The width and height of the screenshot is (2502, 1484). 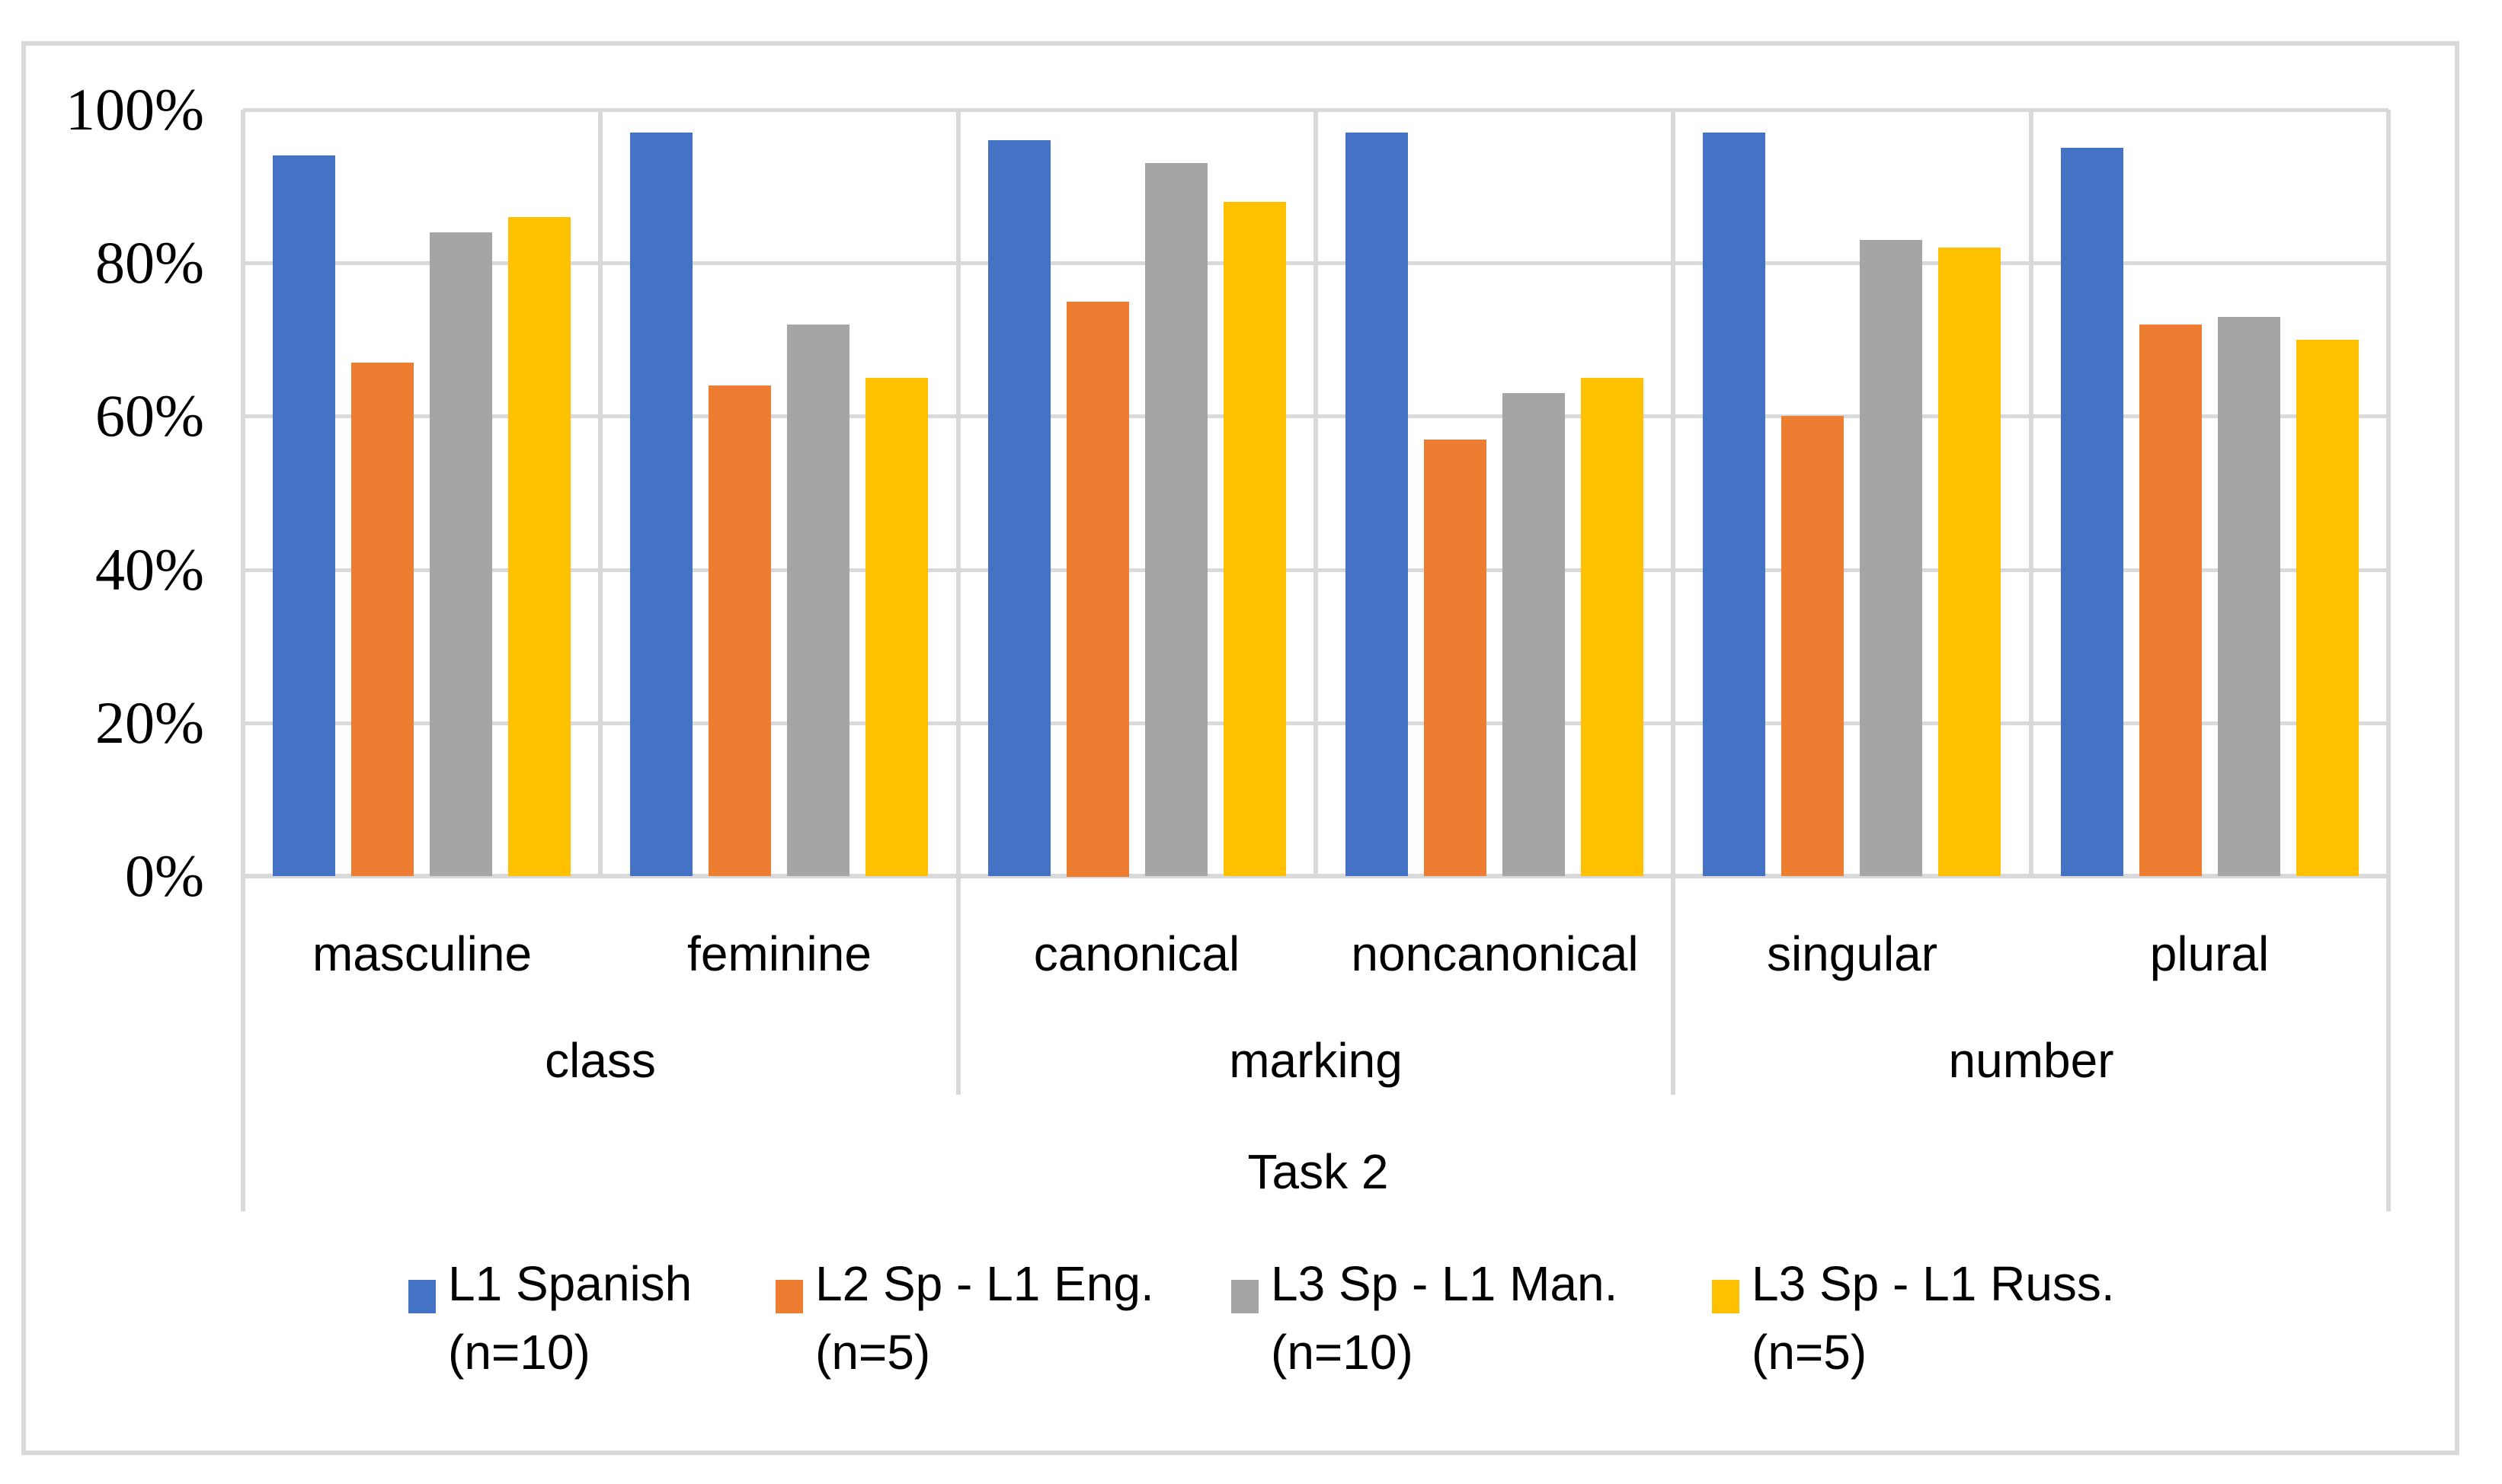 What do you see at coordinates (570, 1317) in the screenshot?
I see `legend-text: L1 Spanish (n=10)` at bounding box center [570, 1317].